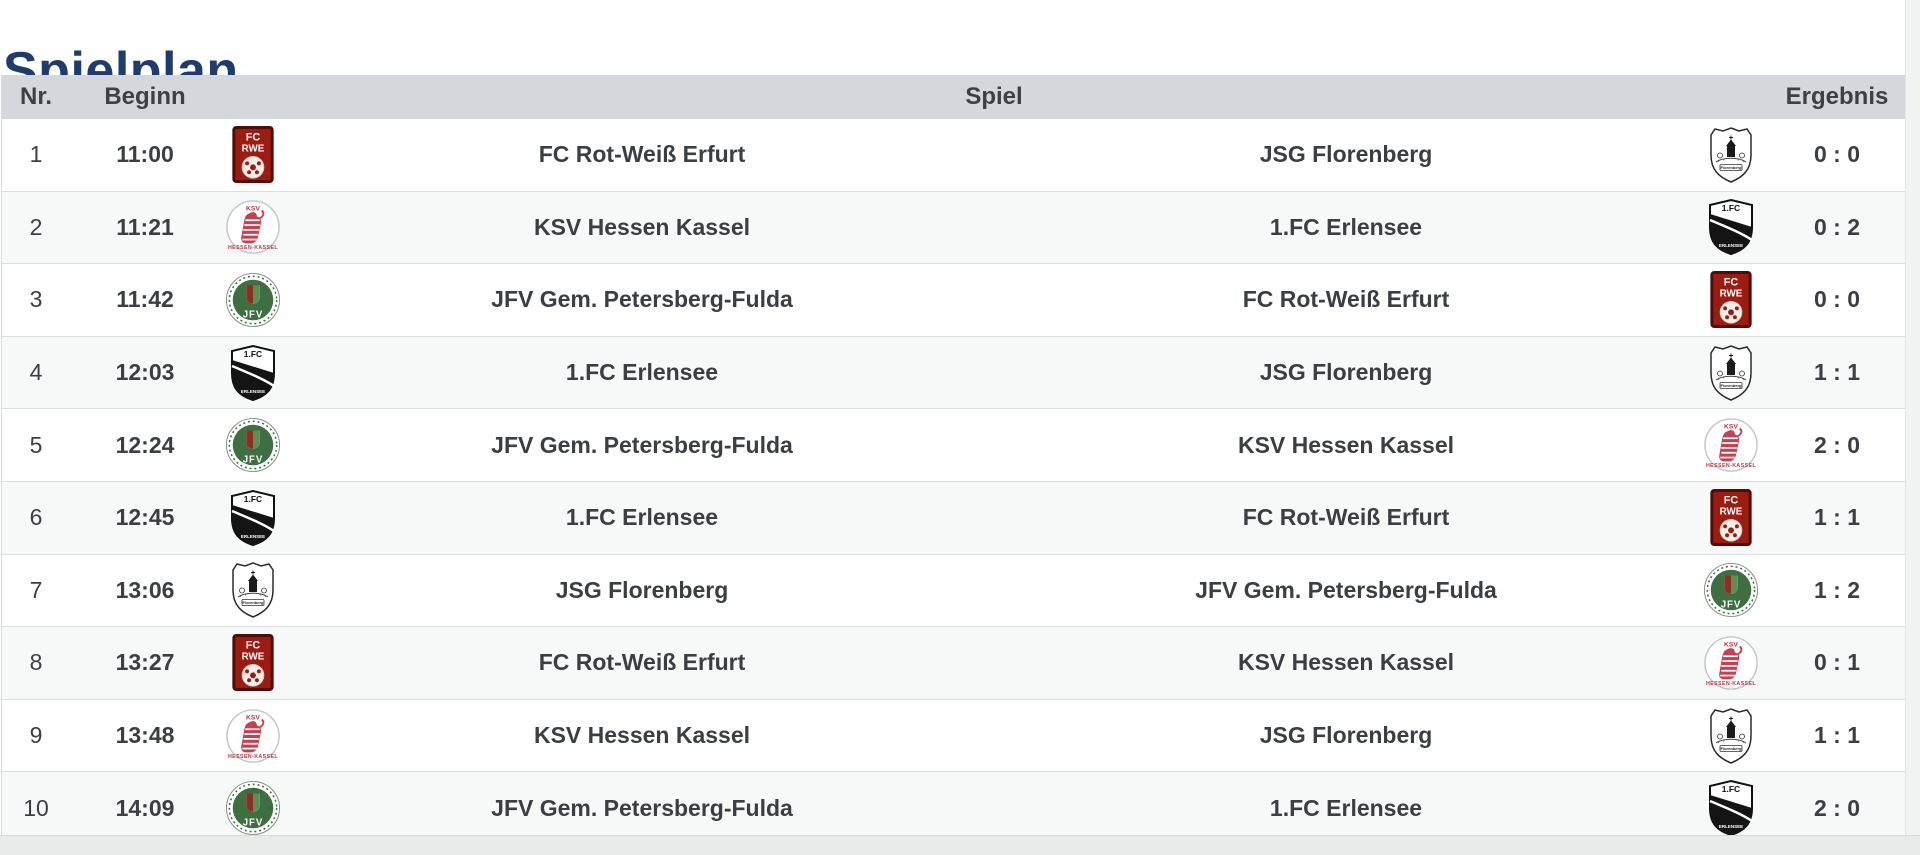  What do you see at coordinates (36, 517) in the screenshot?
I see `match-number: 6` at bounding box center [36, 517].